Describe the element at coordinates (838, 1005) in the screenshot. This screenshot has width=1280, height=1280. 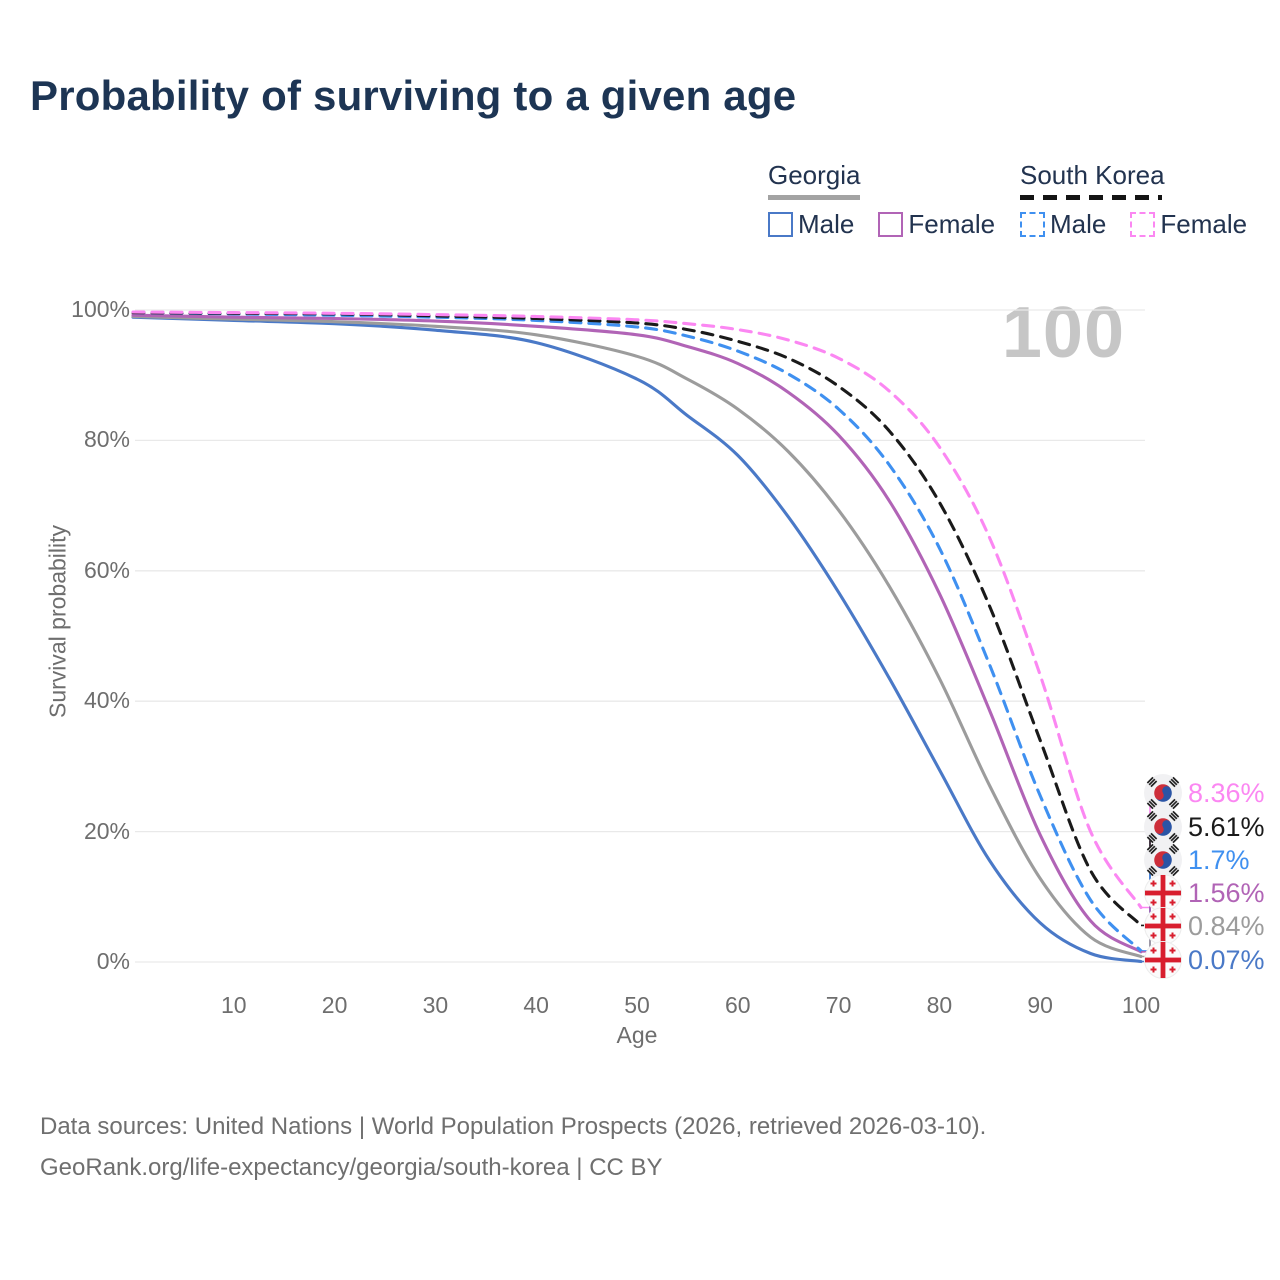
I see `x-tick-70: 70` at that location.